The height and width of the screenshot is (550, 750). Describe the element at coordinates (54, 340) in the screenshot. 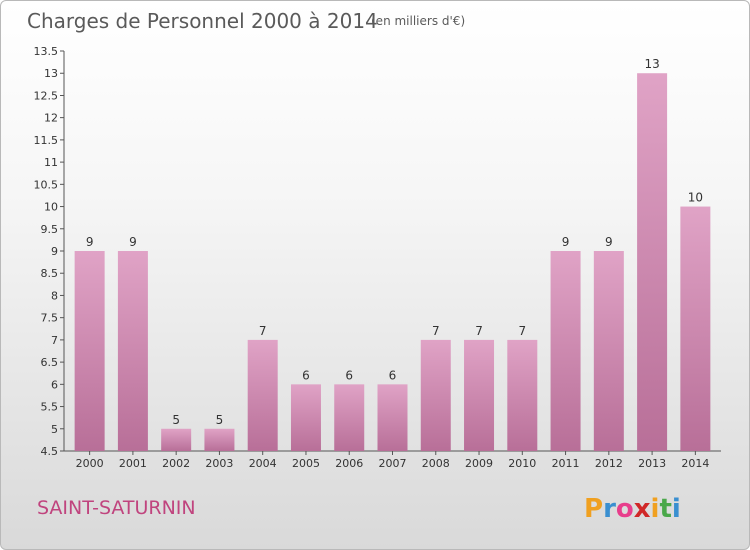

I see `y-tick-label: 7` at that location.